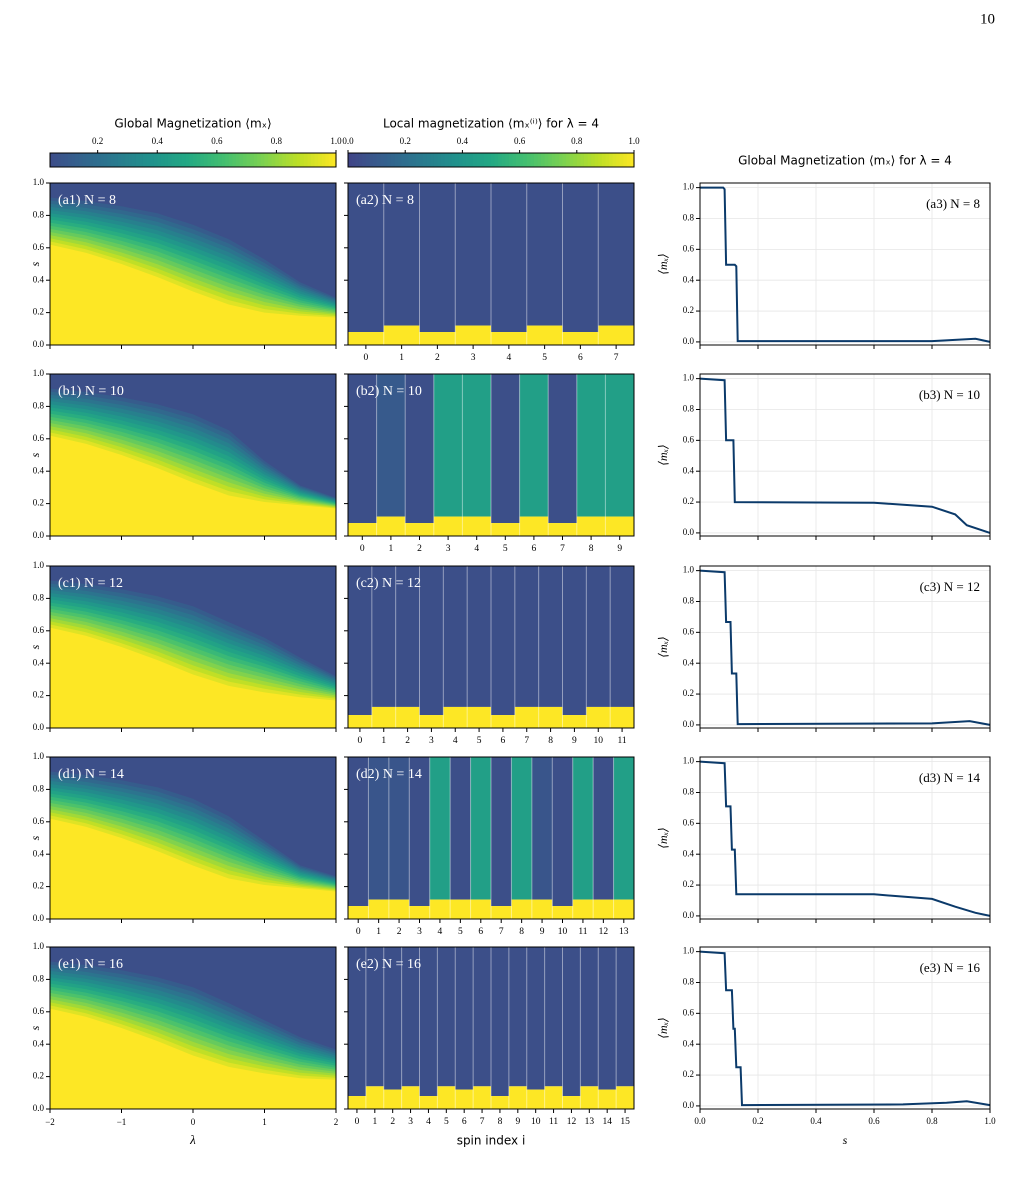  What do you see at coordinates (90, 964) in the screenshot?
I see `panel-label: (e1) N = 16` at bounding box center [90, 964].